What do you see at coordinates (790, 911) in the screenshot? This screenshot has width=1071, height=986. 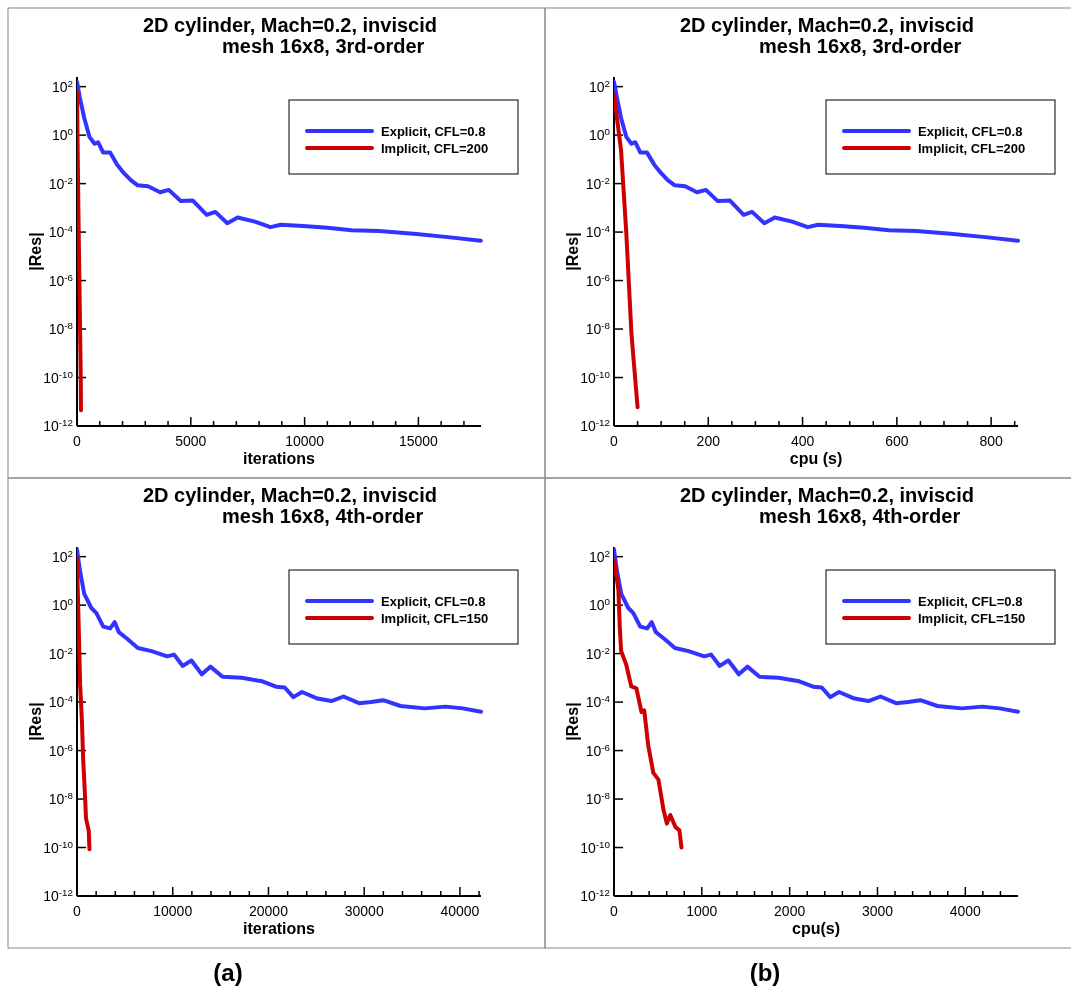 I see `x-tick-label: 2000` at bounding box center [790, 911].